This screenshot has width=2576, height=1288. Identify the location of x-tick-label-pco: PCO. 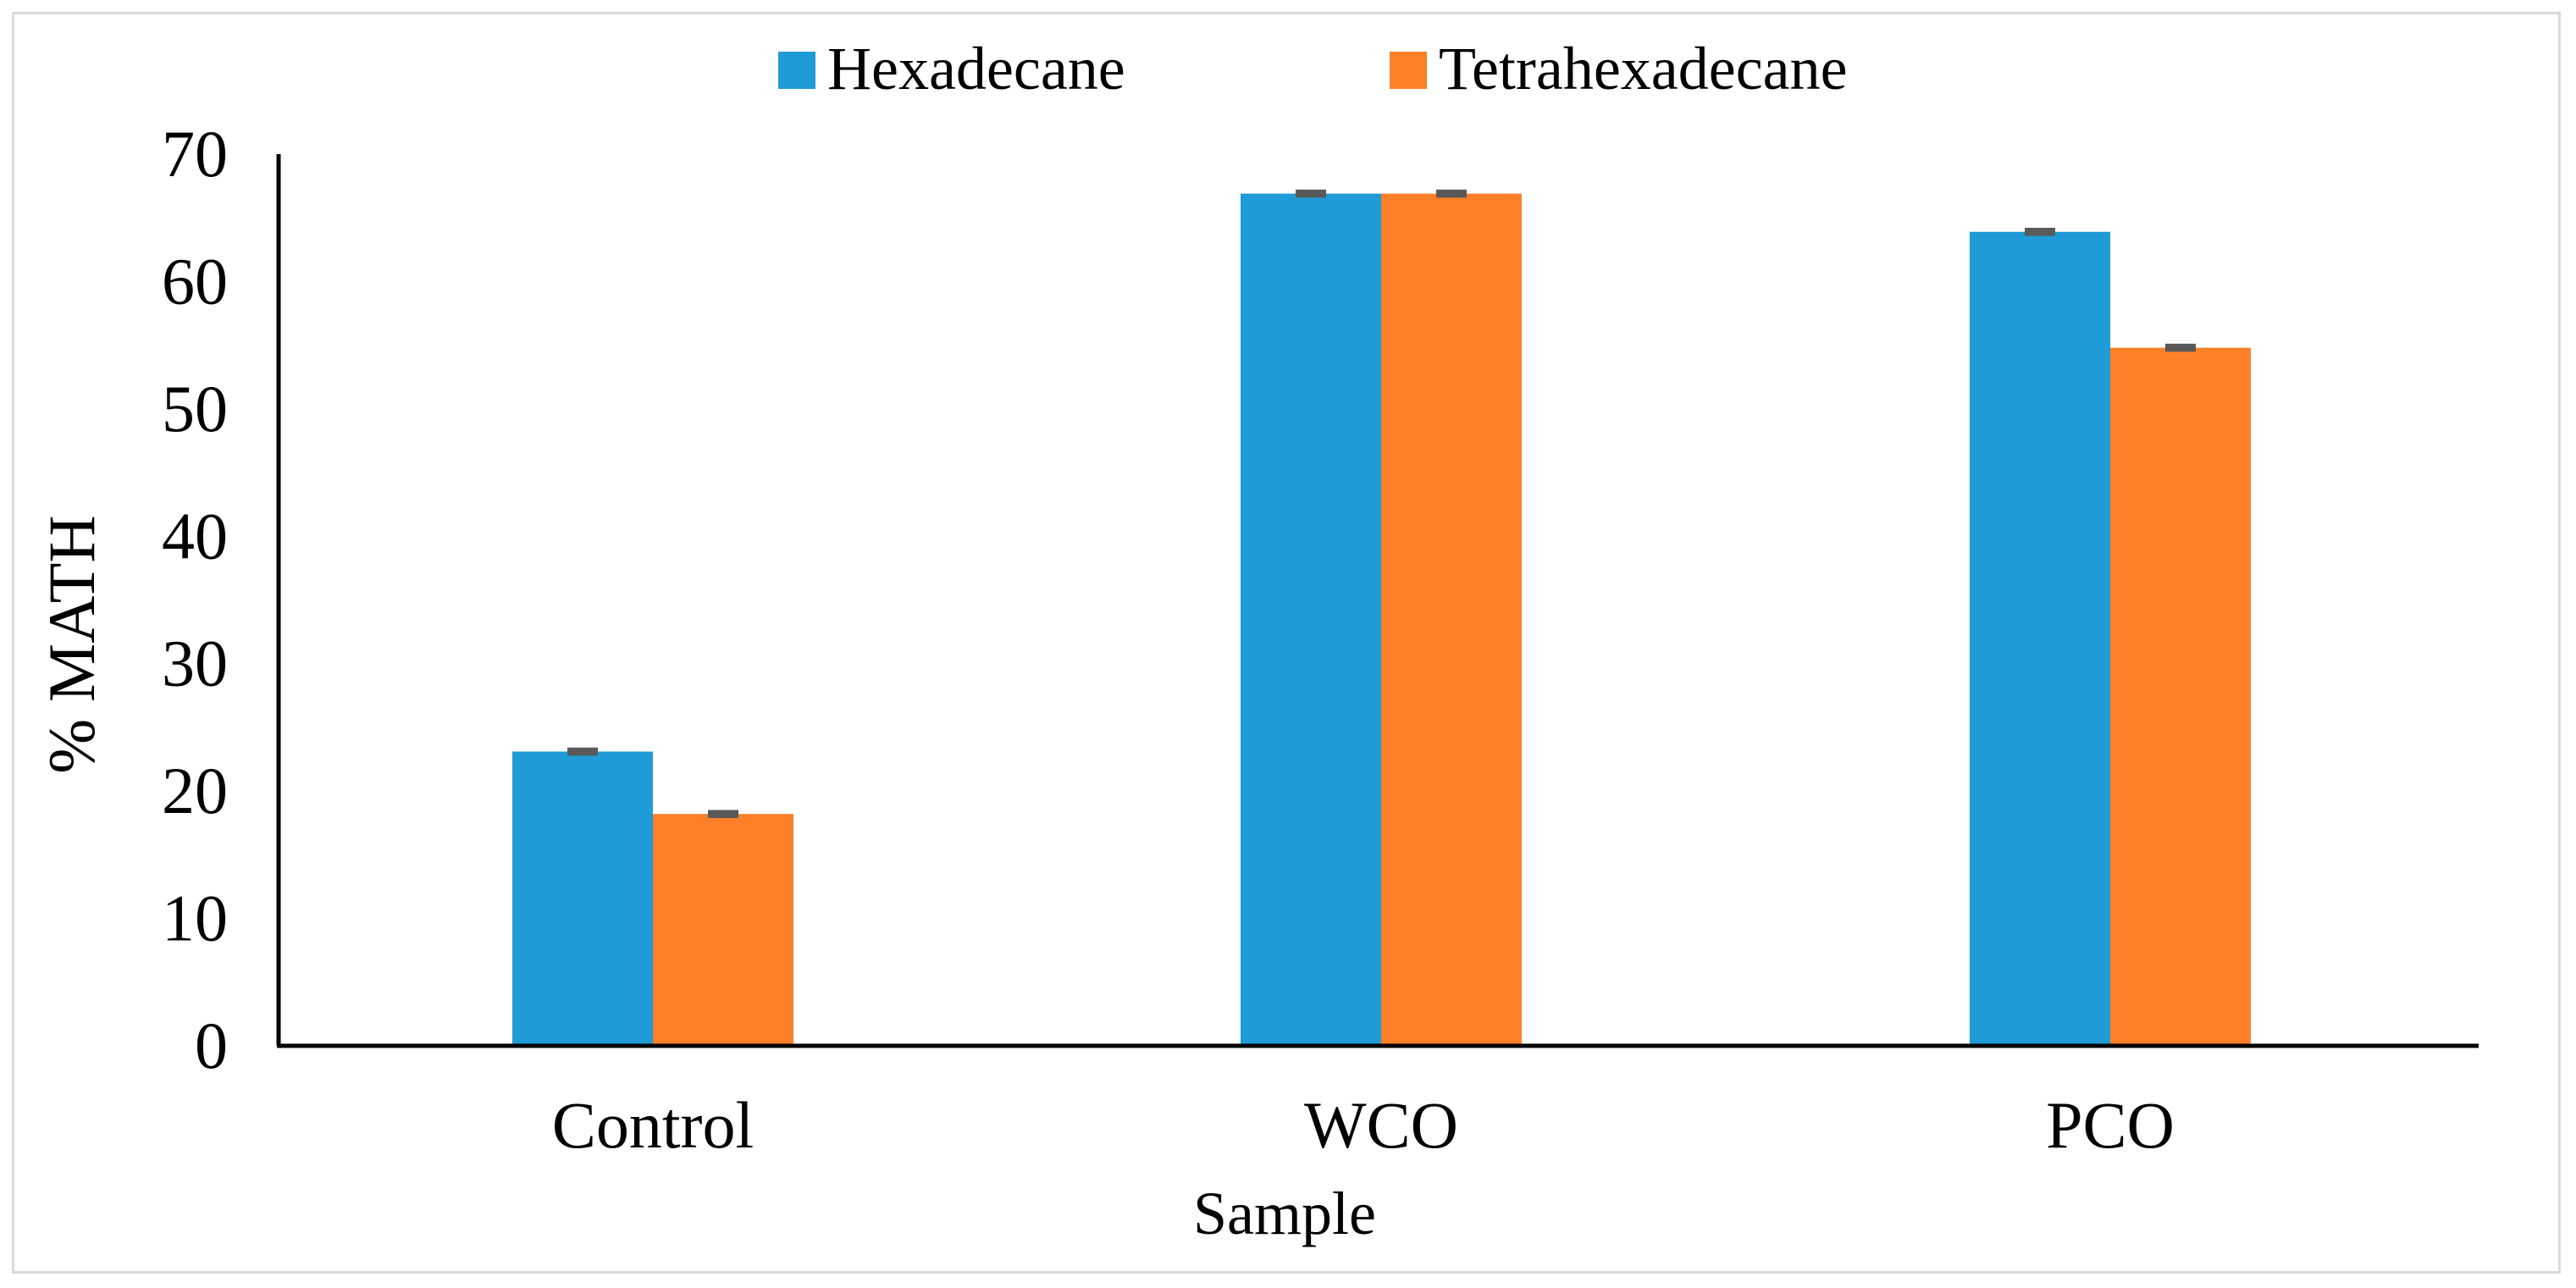
(2110, 1125).